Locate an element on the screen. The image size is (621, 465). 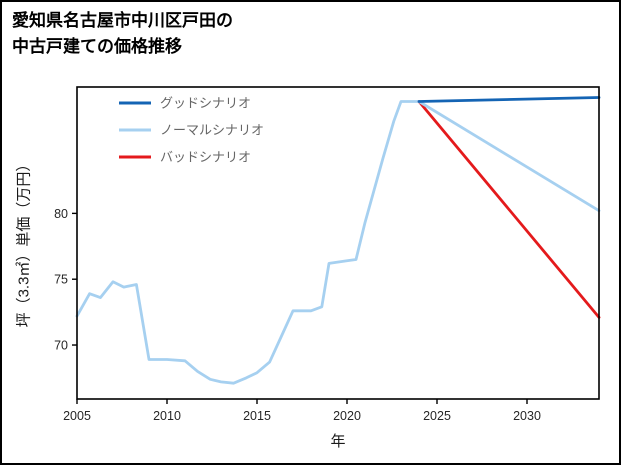
chart-title-line1: 愛知県名古屋市中川区戸田の is located at coordinates (122, 20).